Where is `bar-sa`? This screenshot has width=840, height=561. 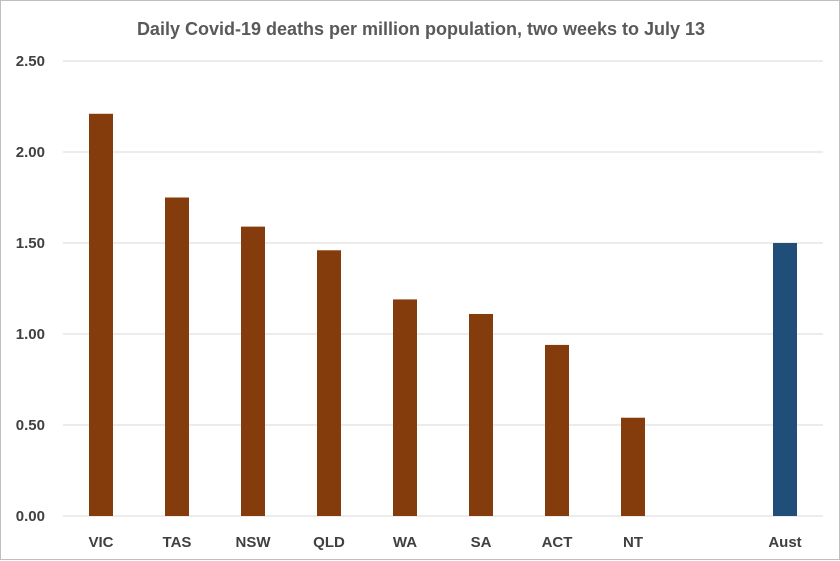
bar-sa is located at coordinates (481, 414).